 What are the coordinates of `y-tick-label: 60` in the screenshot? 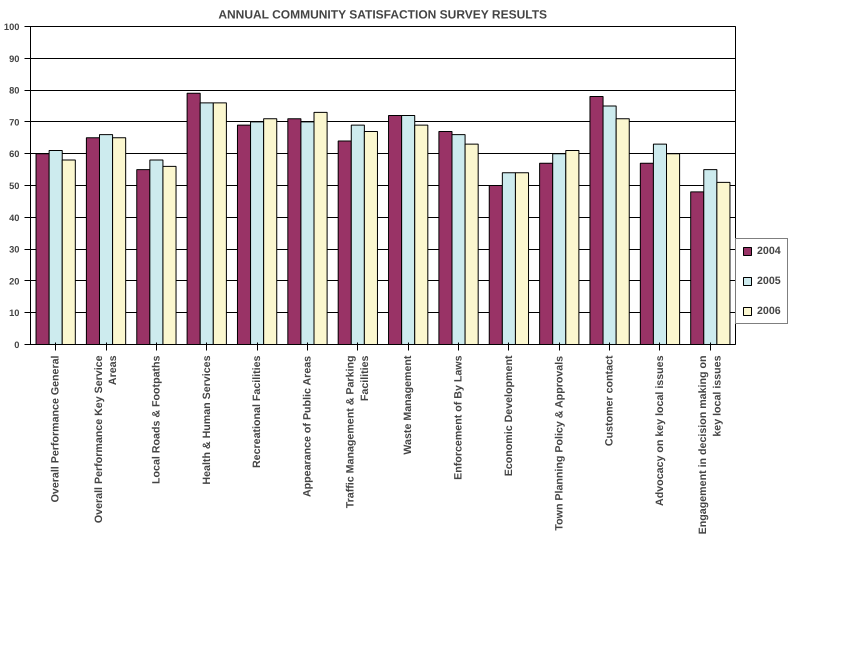 It's located at (14, 154).